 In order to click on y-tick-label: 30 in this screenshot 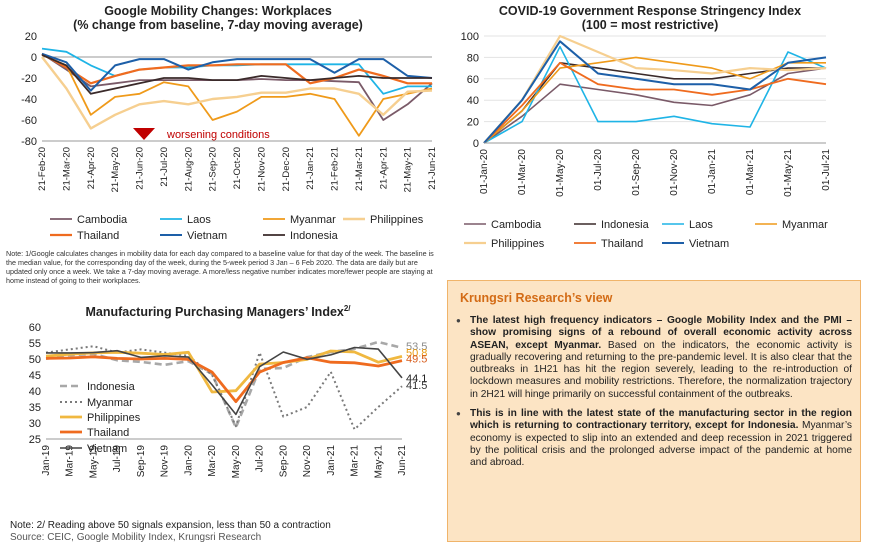, I will do `click(35, 424)`.